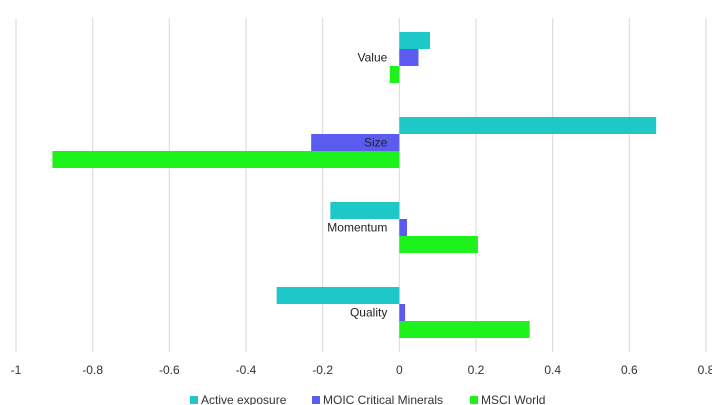 Image resolution: width=712 pixels, height=405 pixels. What do you see at coordinates (357, 185) in the screenshot?
I see `category-labels: Value Size Momentum Quality` at bounding box center [357, 185].